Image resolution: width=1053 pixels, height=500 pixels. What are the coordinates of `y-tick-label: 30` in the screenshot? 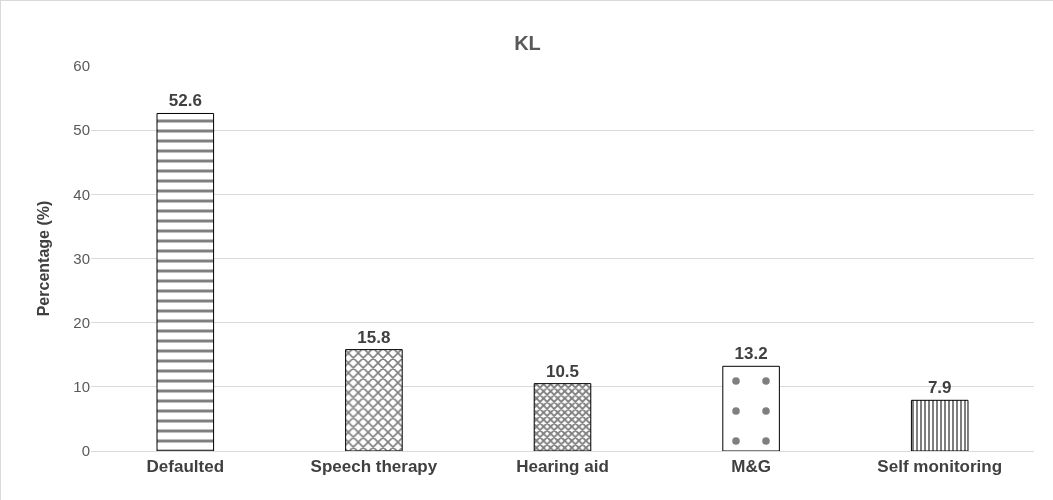 It's located at (81, 258).